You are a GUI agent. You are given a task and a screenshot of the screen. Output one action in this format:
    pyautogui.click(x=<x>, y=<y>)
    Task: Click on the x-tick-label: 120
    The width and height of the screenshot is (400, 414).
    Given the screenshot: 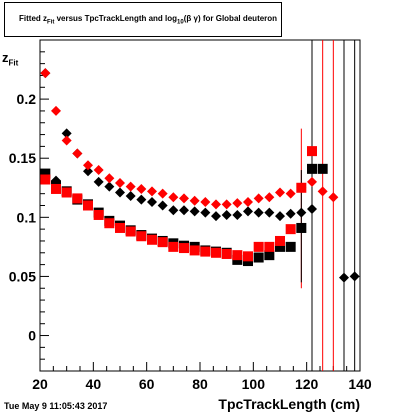 What is the action you would take?
    pyautogui.click(x=307, y=384)
    